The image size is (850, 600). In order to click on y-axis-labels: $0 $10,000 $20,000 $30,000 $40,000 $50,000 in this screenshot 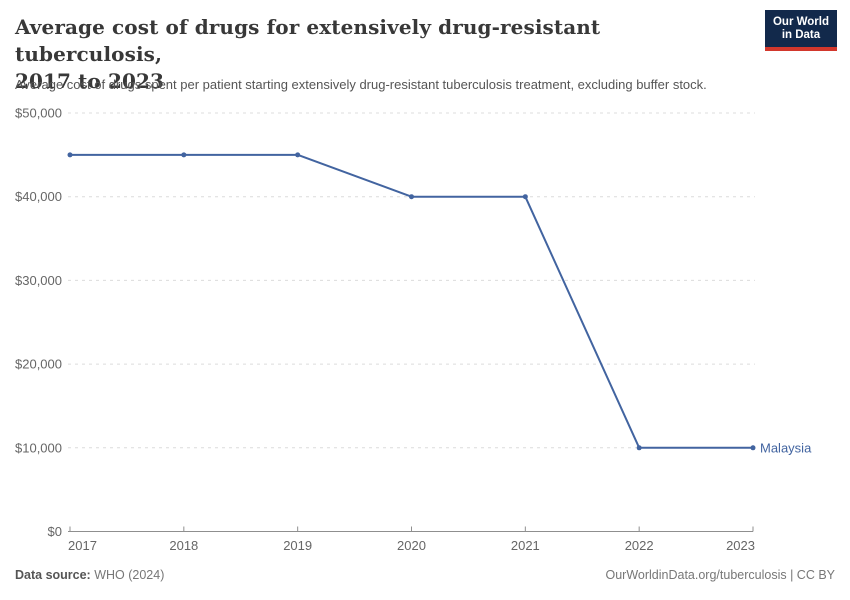, I will do `click(38, 323)`.